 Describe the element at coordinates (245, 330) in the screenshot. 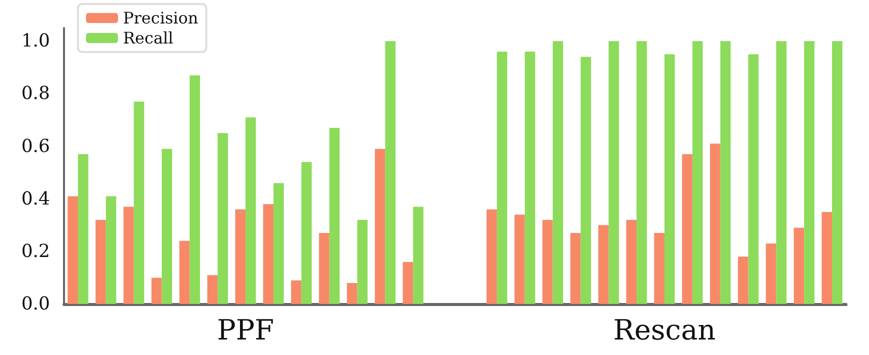

I see `x-tick-label: PPF` at that location.